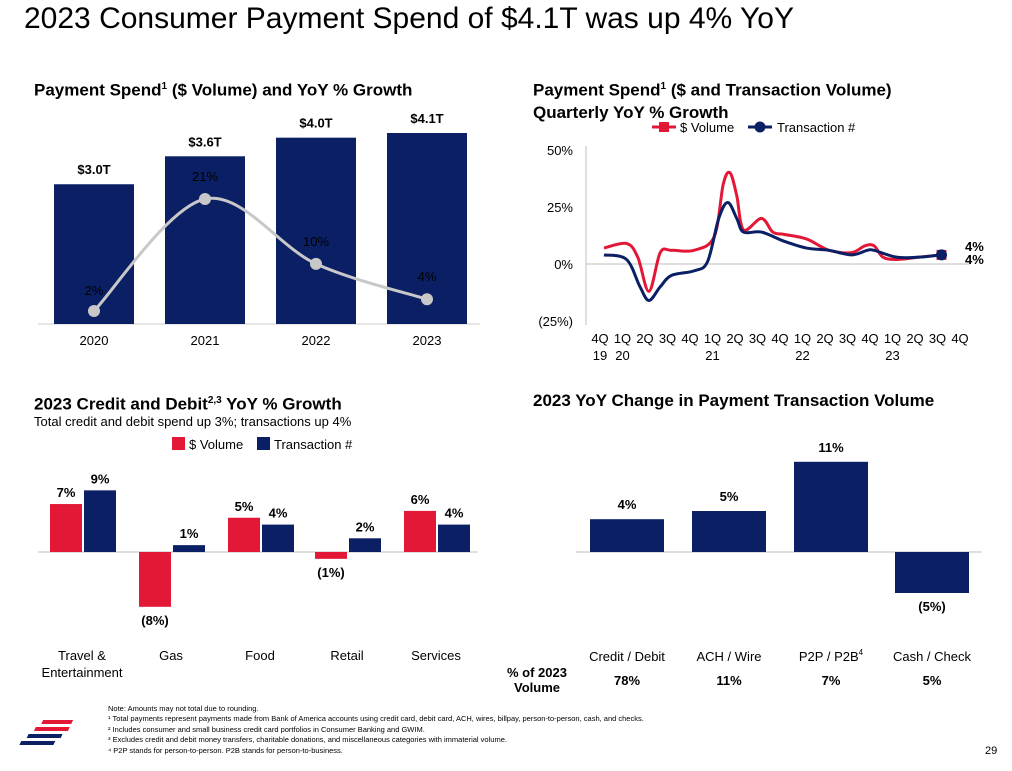  What do you see at coordinates (316, 241) in the screenshot?
I see `chart1-growth-label: 10%` at bounding box center [316, 241].